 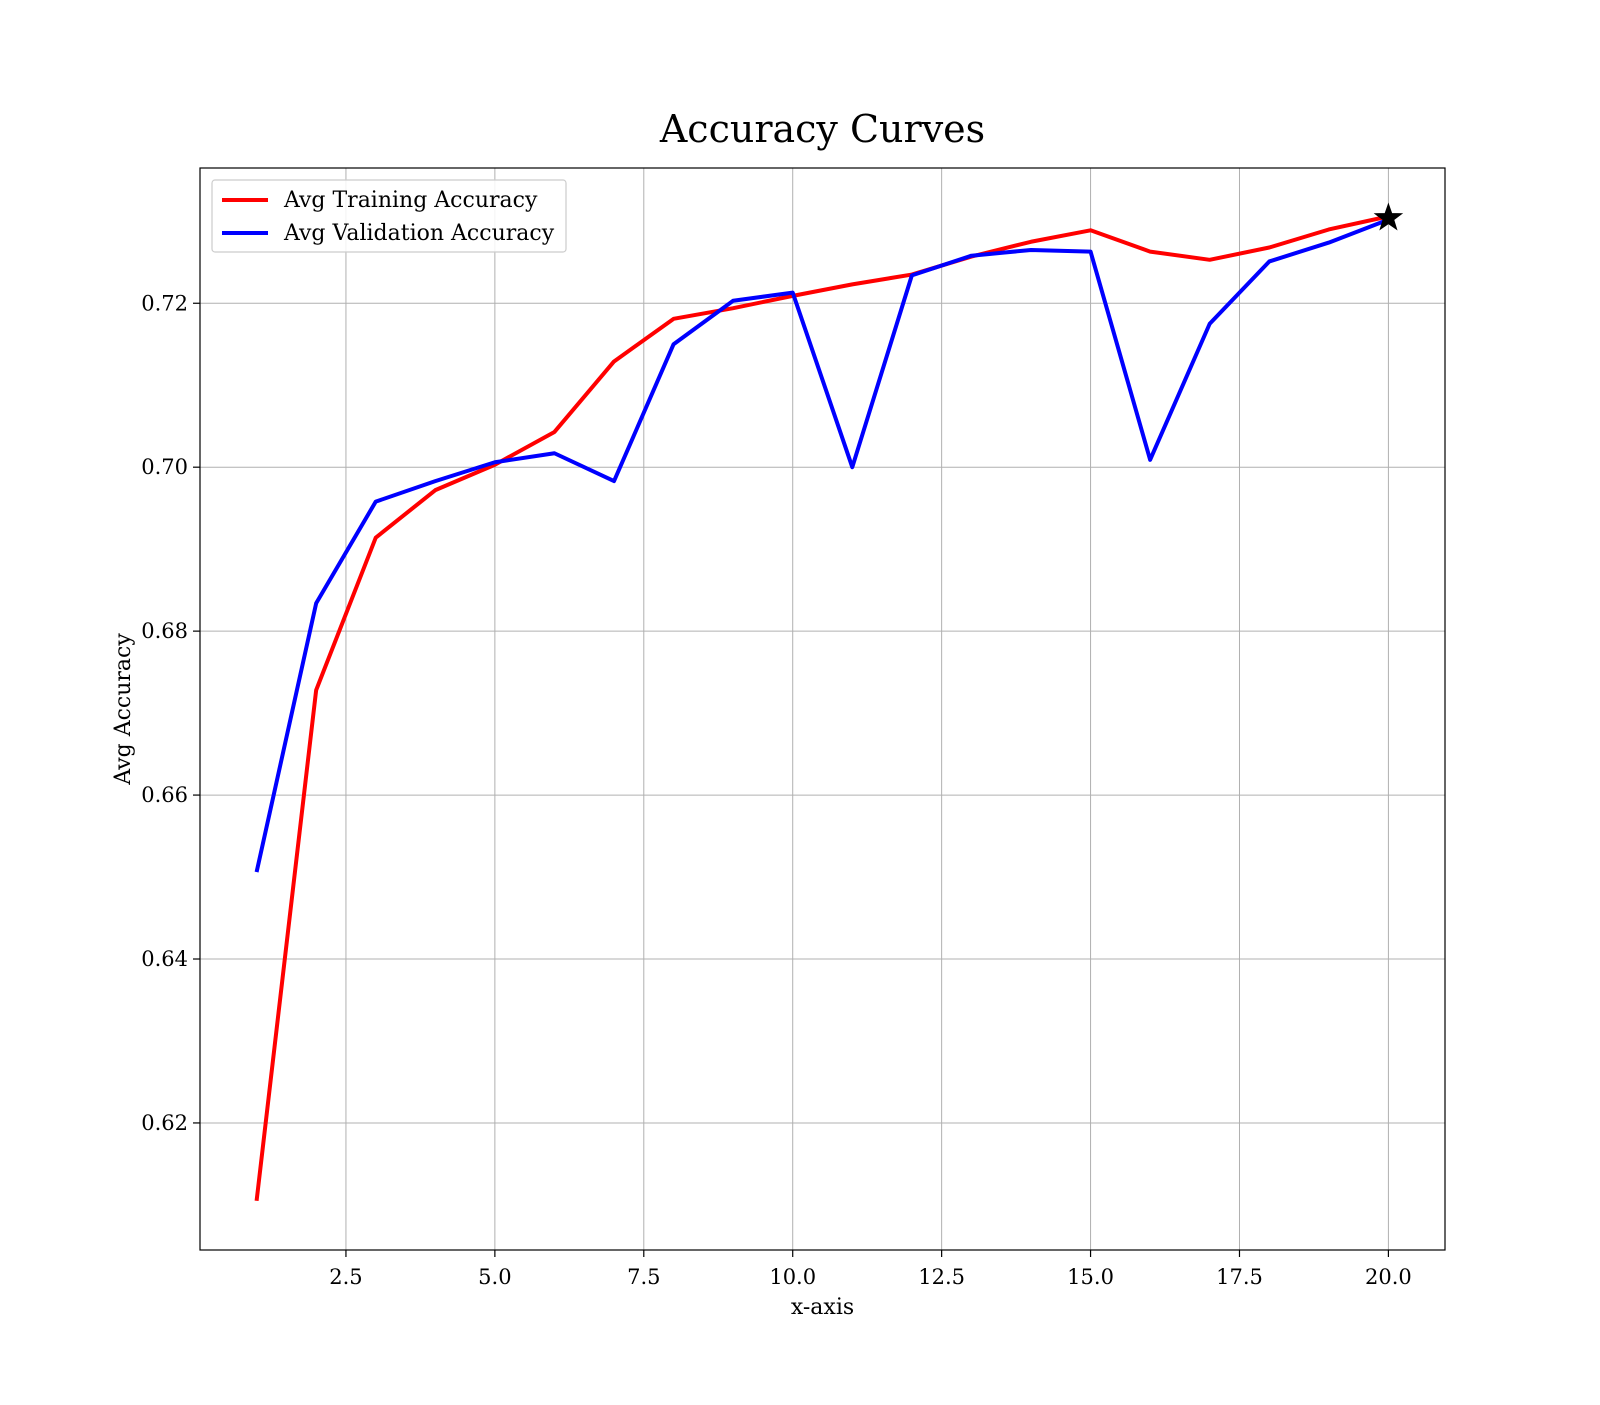 What do you see at coordinates (822, 1307) in the screenshot?
I see `x-axis-label: x-axis` at bounding box center [822, 1307].